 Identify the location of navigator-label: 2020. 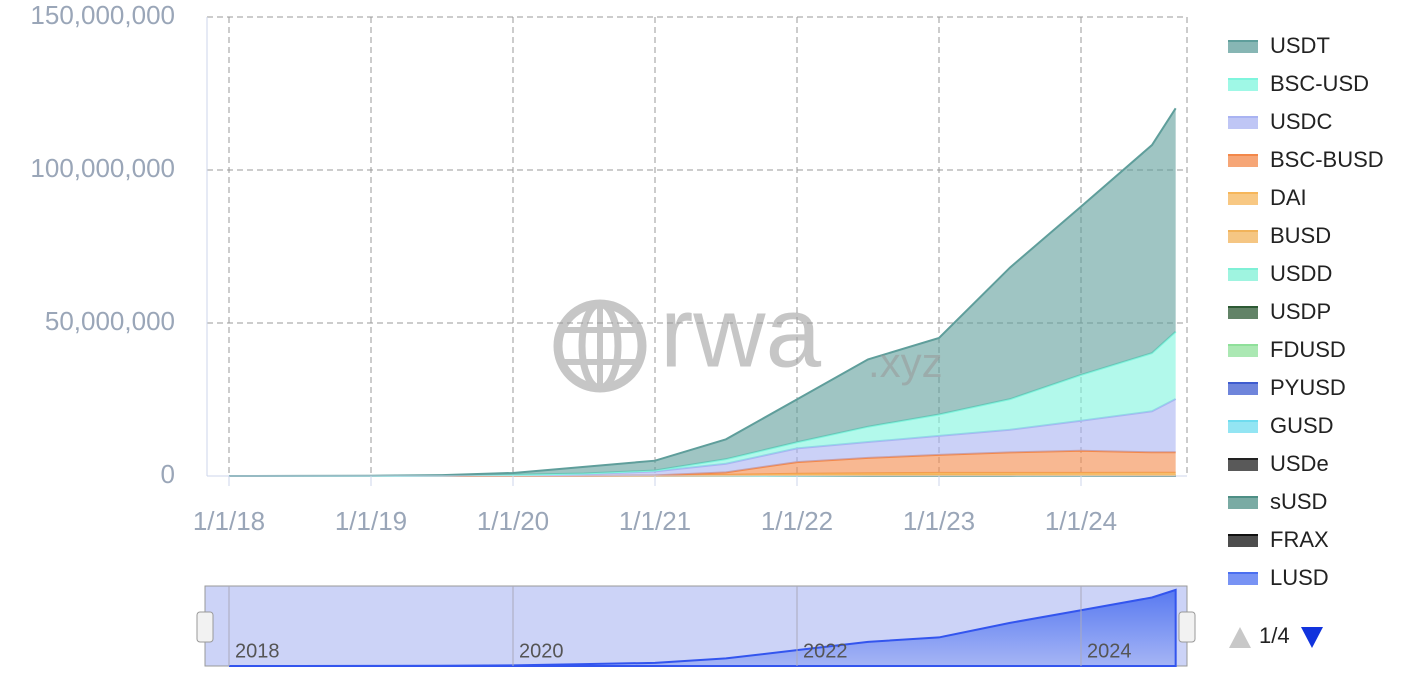
(541, 651).